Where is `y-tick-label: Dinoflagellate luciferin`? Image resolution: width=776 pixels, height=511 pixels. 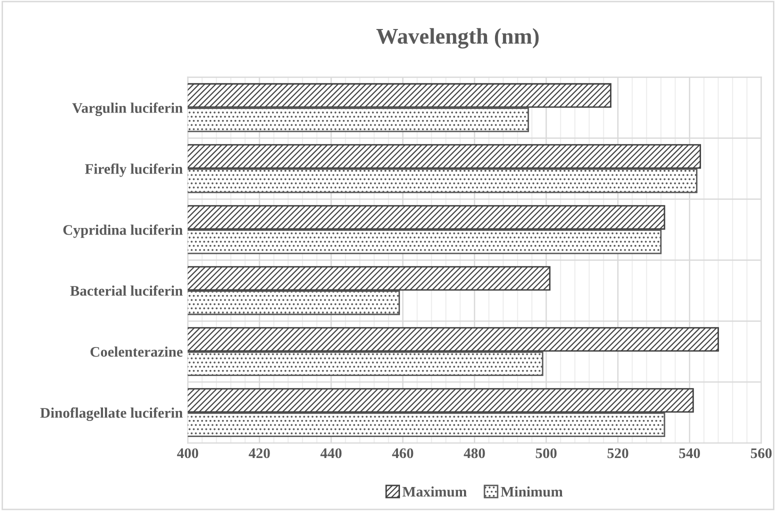 y-tick-label: Dinoflagellate luciferin is located at coordinates (111, 414).